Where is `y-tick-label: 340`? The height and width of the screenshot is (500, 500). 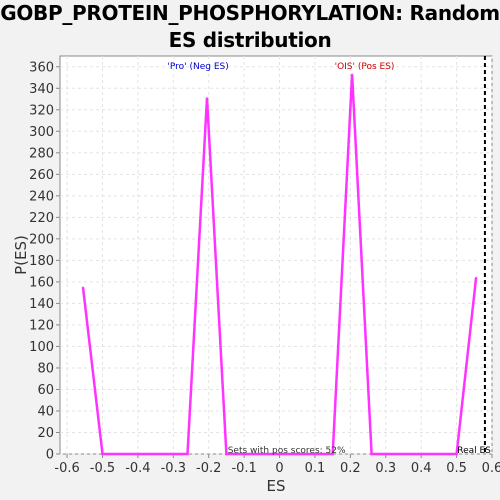
y-tick-label: 340 is located at coordinates (41, 89).